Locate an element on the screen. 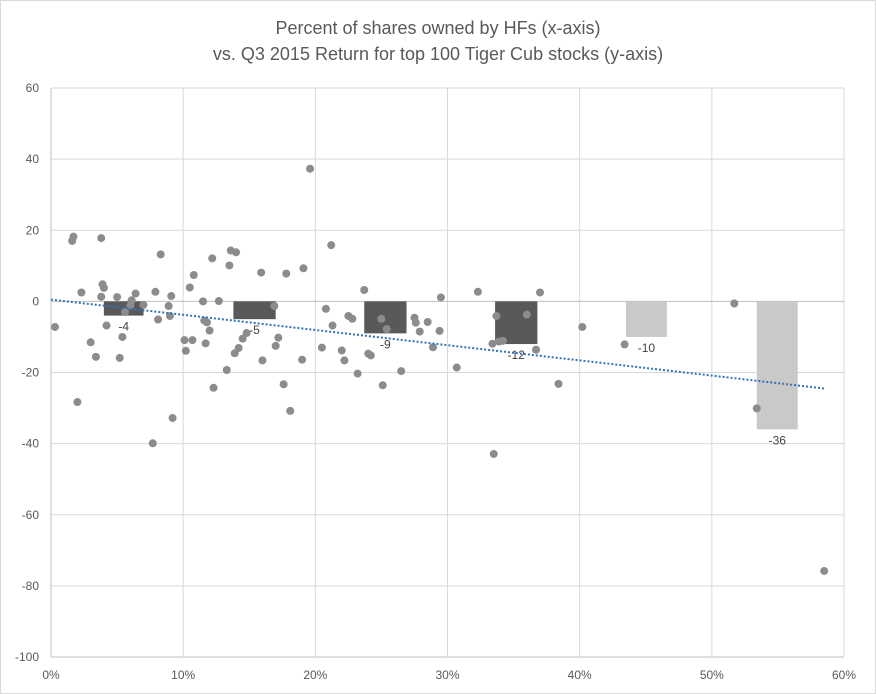 This screenshot has height=694, width=876. x-tick-label: 60% is located at coordinates (844, 675).